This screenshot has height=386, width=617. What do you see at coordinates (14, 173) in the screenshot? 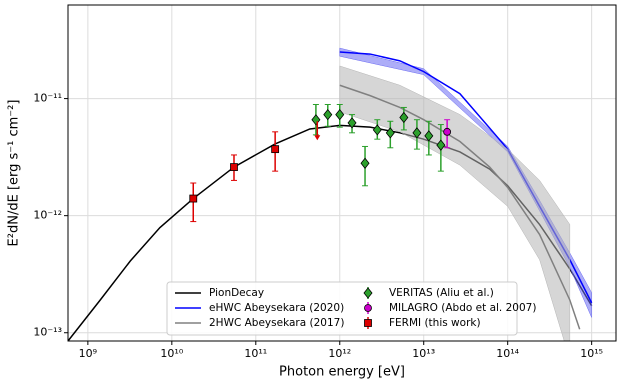
I see `y-axis-label: E²dN/dE [erg s⁻¹ cm⁻²]` at bounding box center [14, 173].